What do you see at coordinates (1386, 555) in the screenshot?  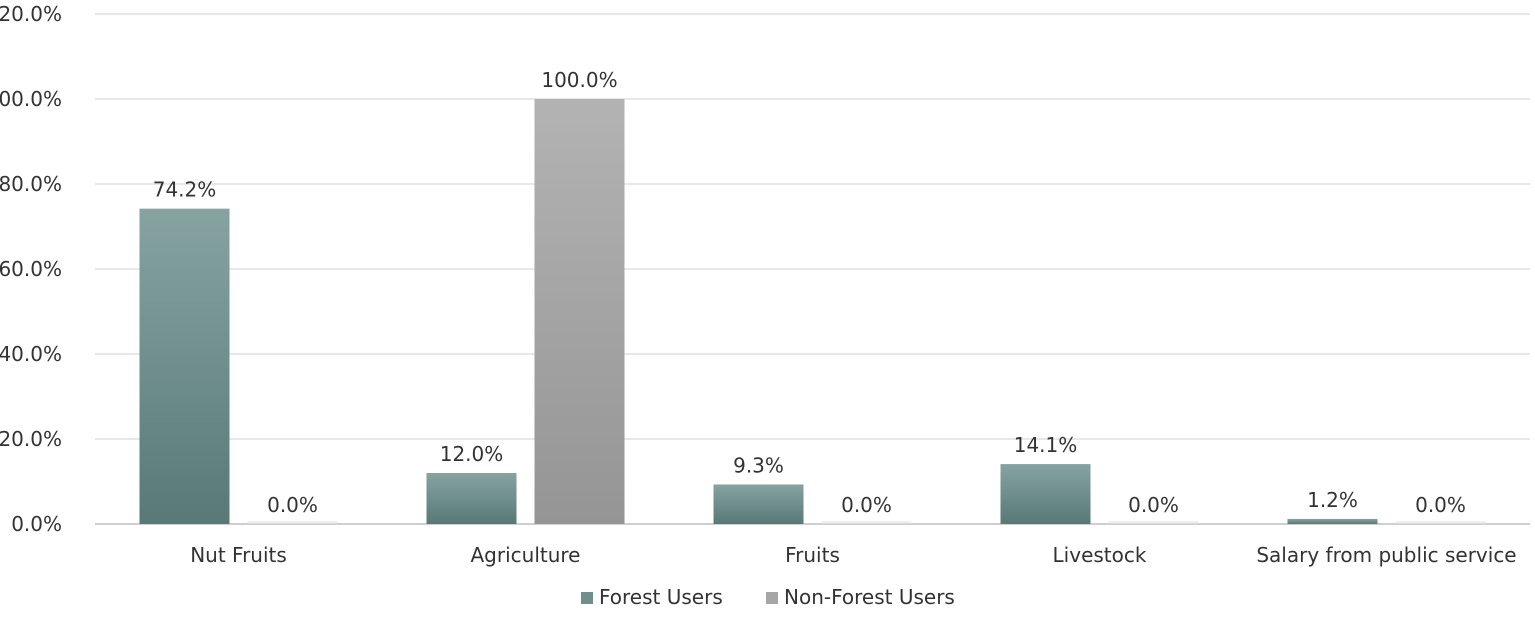 I see `x-category-label: Salary from public service` at bounding box center [1386, 555].